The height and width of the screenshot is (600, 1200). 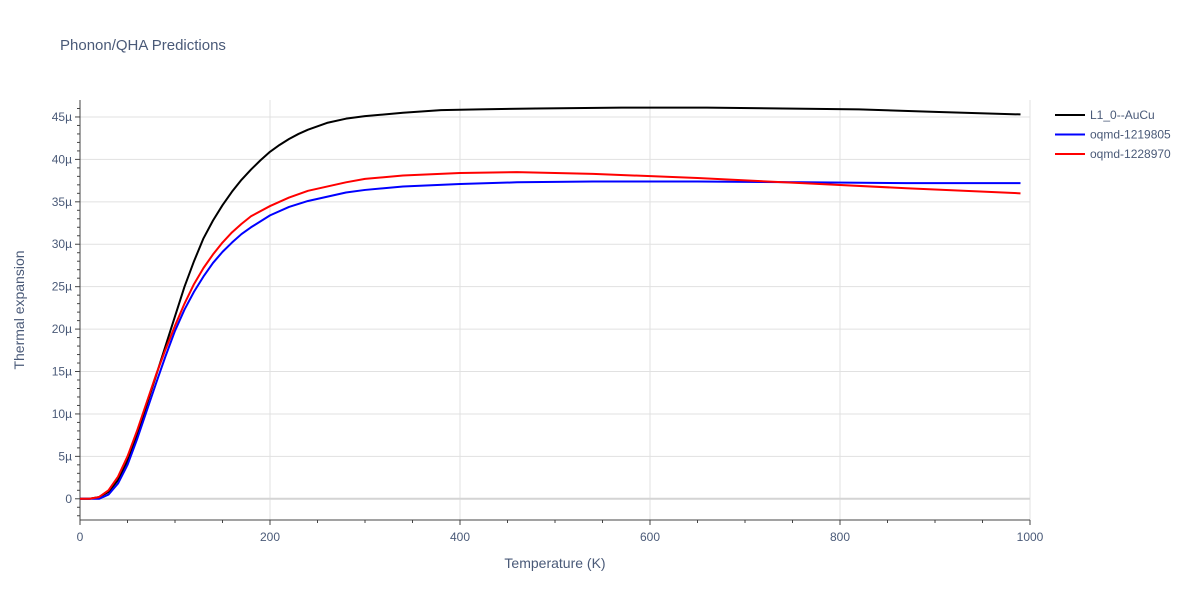 What do you see at coordinates (62, 159) in the screenshot?
I see `y-tick-label: 40µ` at bounding box center [62, 159].